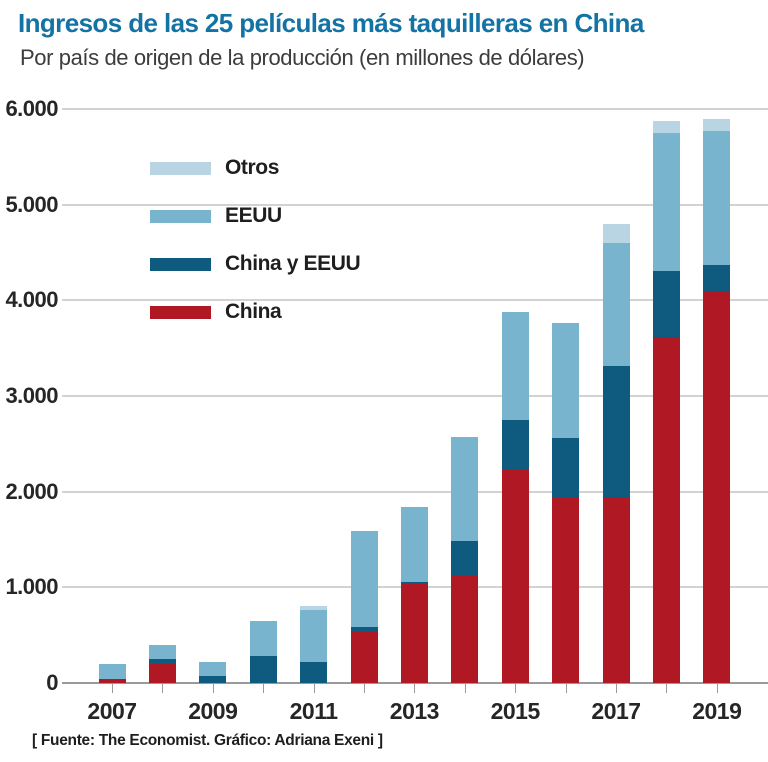 The height and width of the screenshot is (762, 768). I want to click on legend-label: China, so click(253, 311).